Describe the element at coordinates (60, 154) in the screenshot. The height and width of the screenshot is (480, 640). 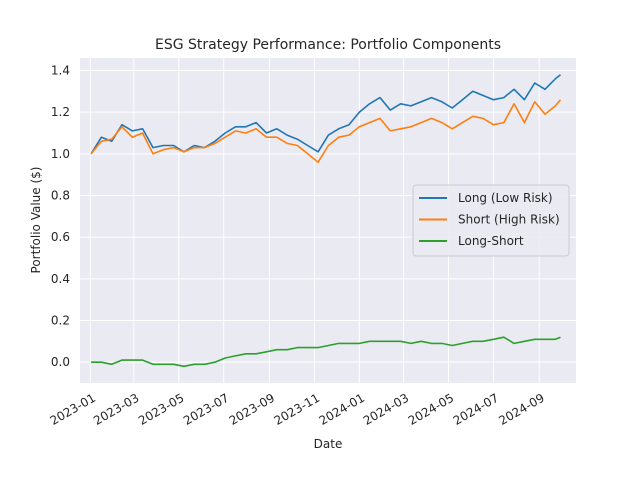
I see `y-tick-label: 1.0` at that location.